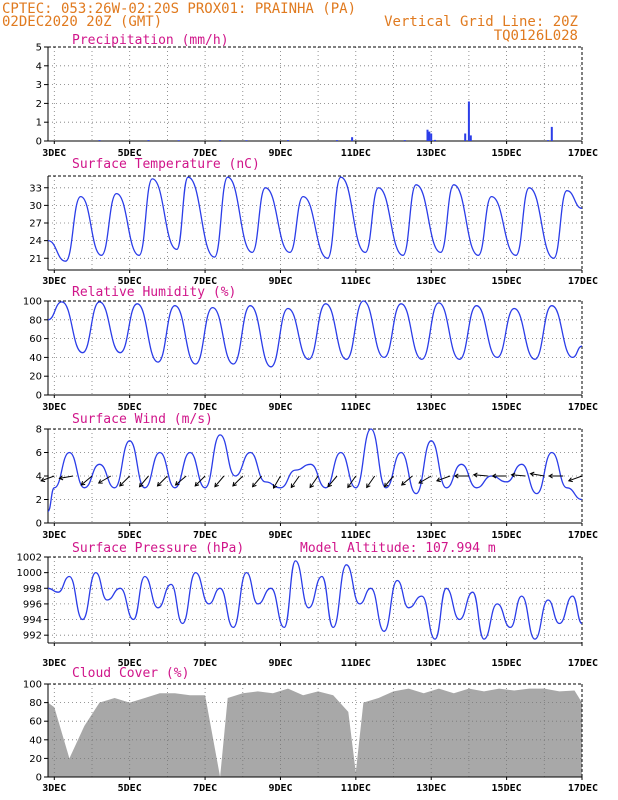  What do you see at coordinates (82, 22) in the screenshot?
I see `forecast-start-time: 02DEC2020 20Z (GMT)` at bounding box center [82, 22].